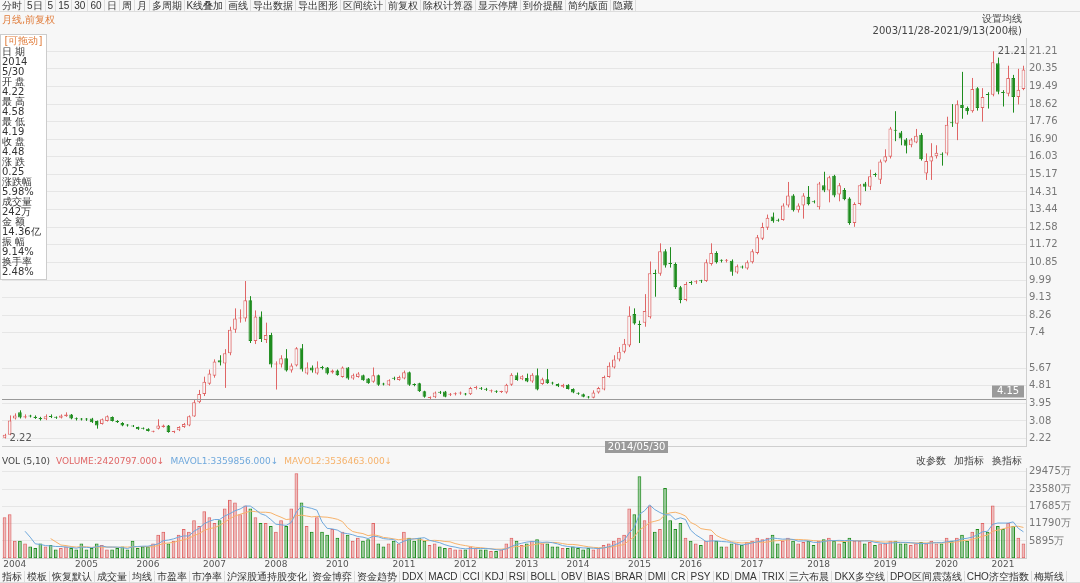  Describe the element at coordinates (465, 563) in the screenshot. I see `x-tick-label: 2012` at that location.